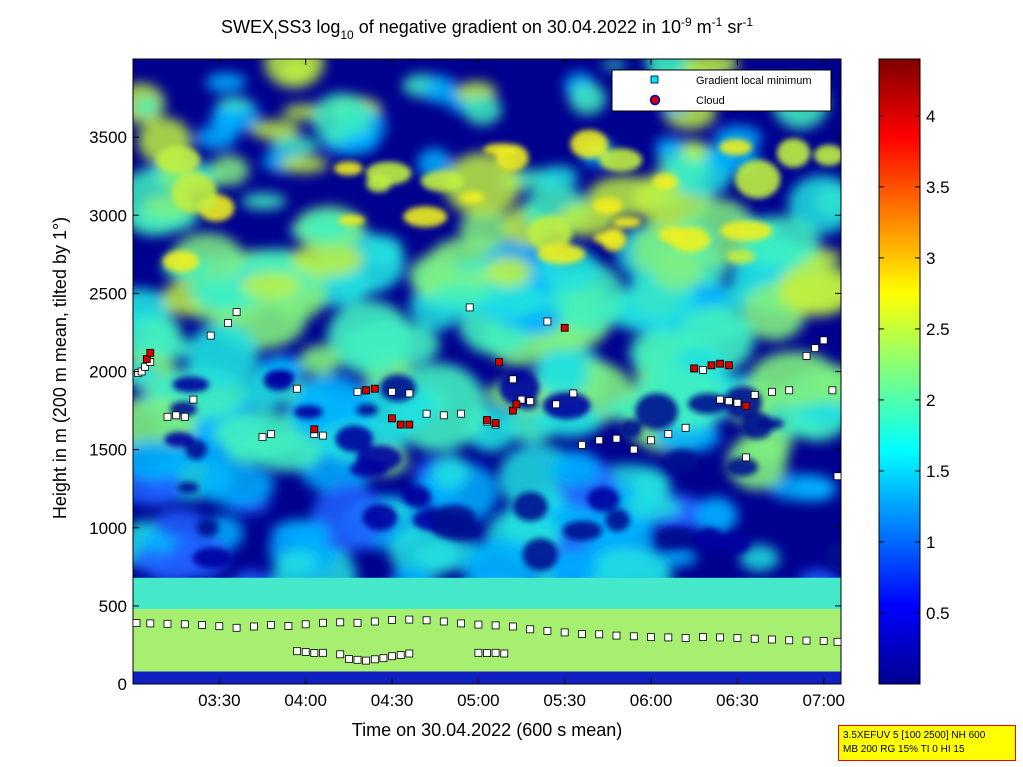 The width and height of the screenshot is (1023, 767). Describe the element at coordinates (60, 368) in the screenshot. I see `y-axis-label: Height in m (200 m mean, tilted by 1°)` at that location.